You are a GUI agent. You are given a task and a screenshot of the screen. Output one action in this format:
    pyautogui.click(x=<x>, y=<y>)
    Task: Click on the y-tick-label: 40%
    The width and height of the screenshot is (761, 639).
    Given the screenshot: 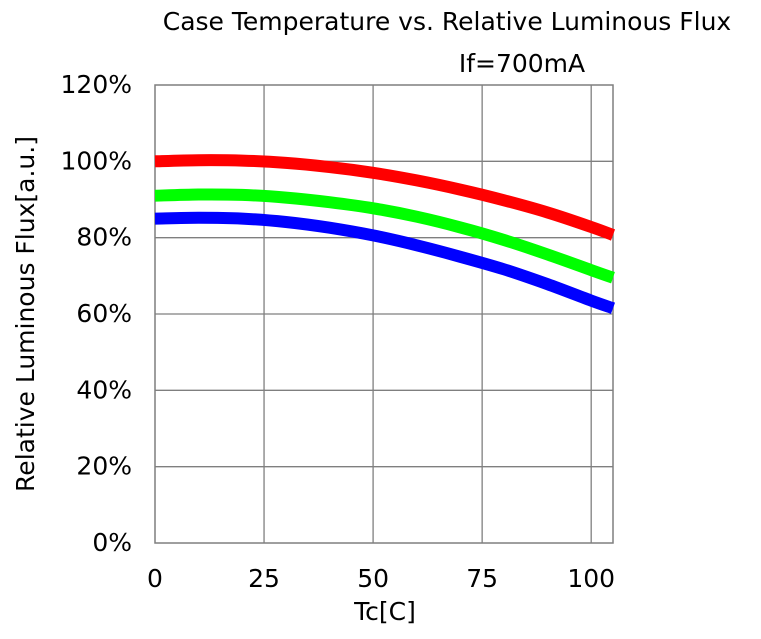 What is the action you would take?
    pyautogui.click(x=104, y=389)
    